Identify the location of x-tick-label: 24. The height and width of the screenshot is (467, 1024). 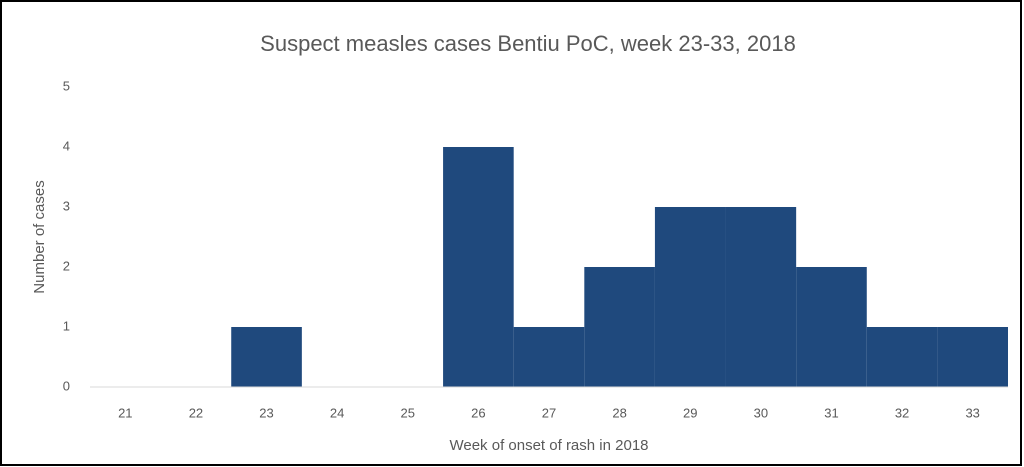
(337, 412).